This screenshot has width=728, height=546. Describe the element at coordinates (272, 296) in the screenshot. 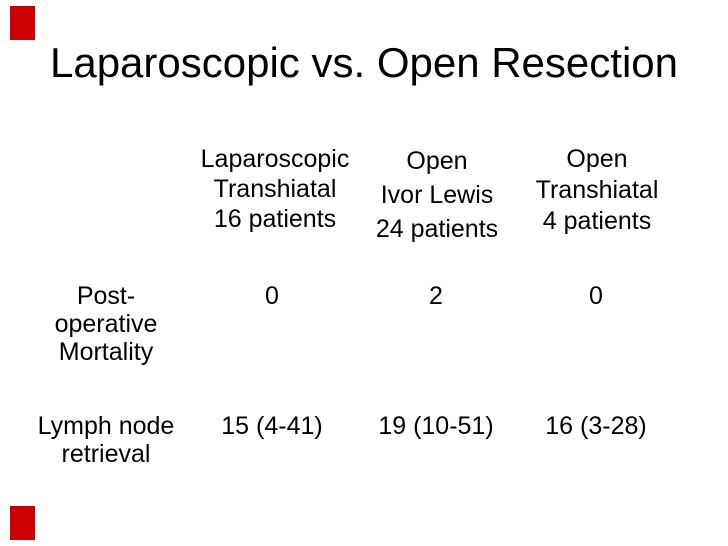

I see `cell-mortality-lap-transhiatal: 0` at that location.